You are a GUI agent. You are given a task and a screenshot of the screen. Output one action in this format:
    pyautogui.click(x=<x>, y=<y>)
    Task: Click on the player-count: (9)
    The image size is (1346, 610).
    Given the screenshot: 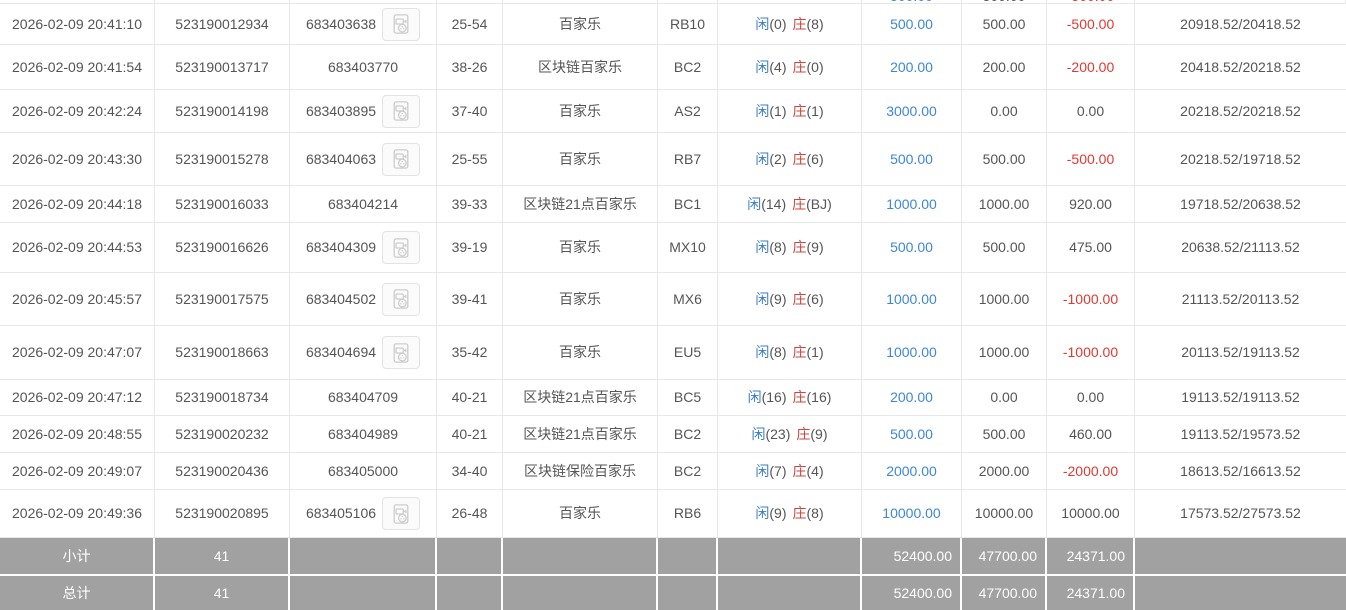 What is the action you would take?
    pyautogui.click(x=778, y=513)
    